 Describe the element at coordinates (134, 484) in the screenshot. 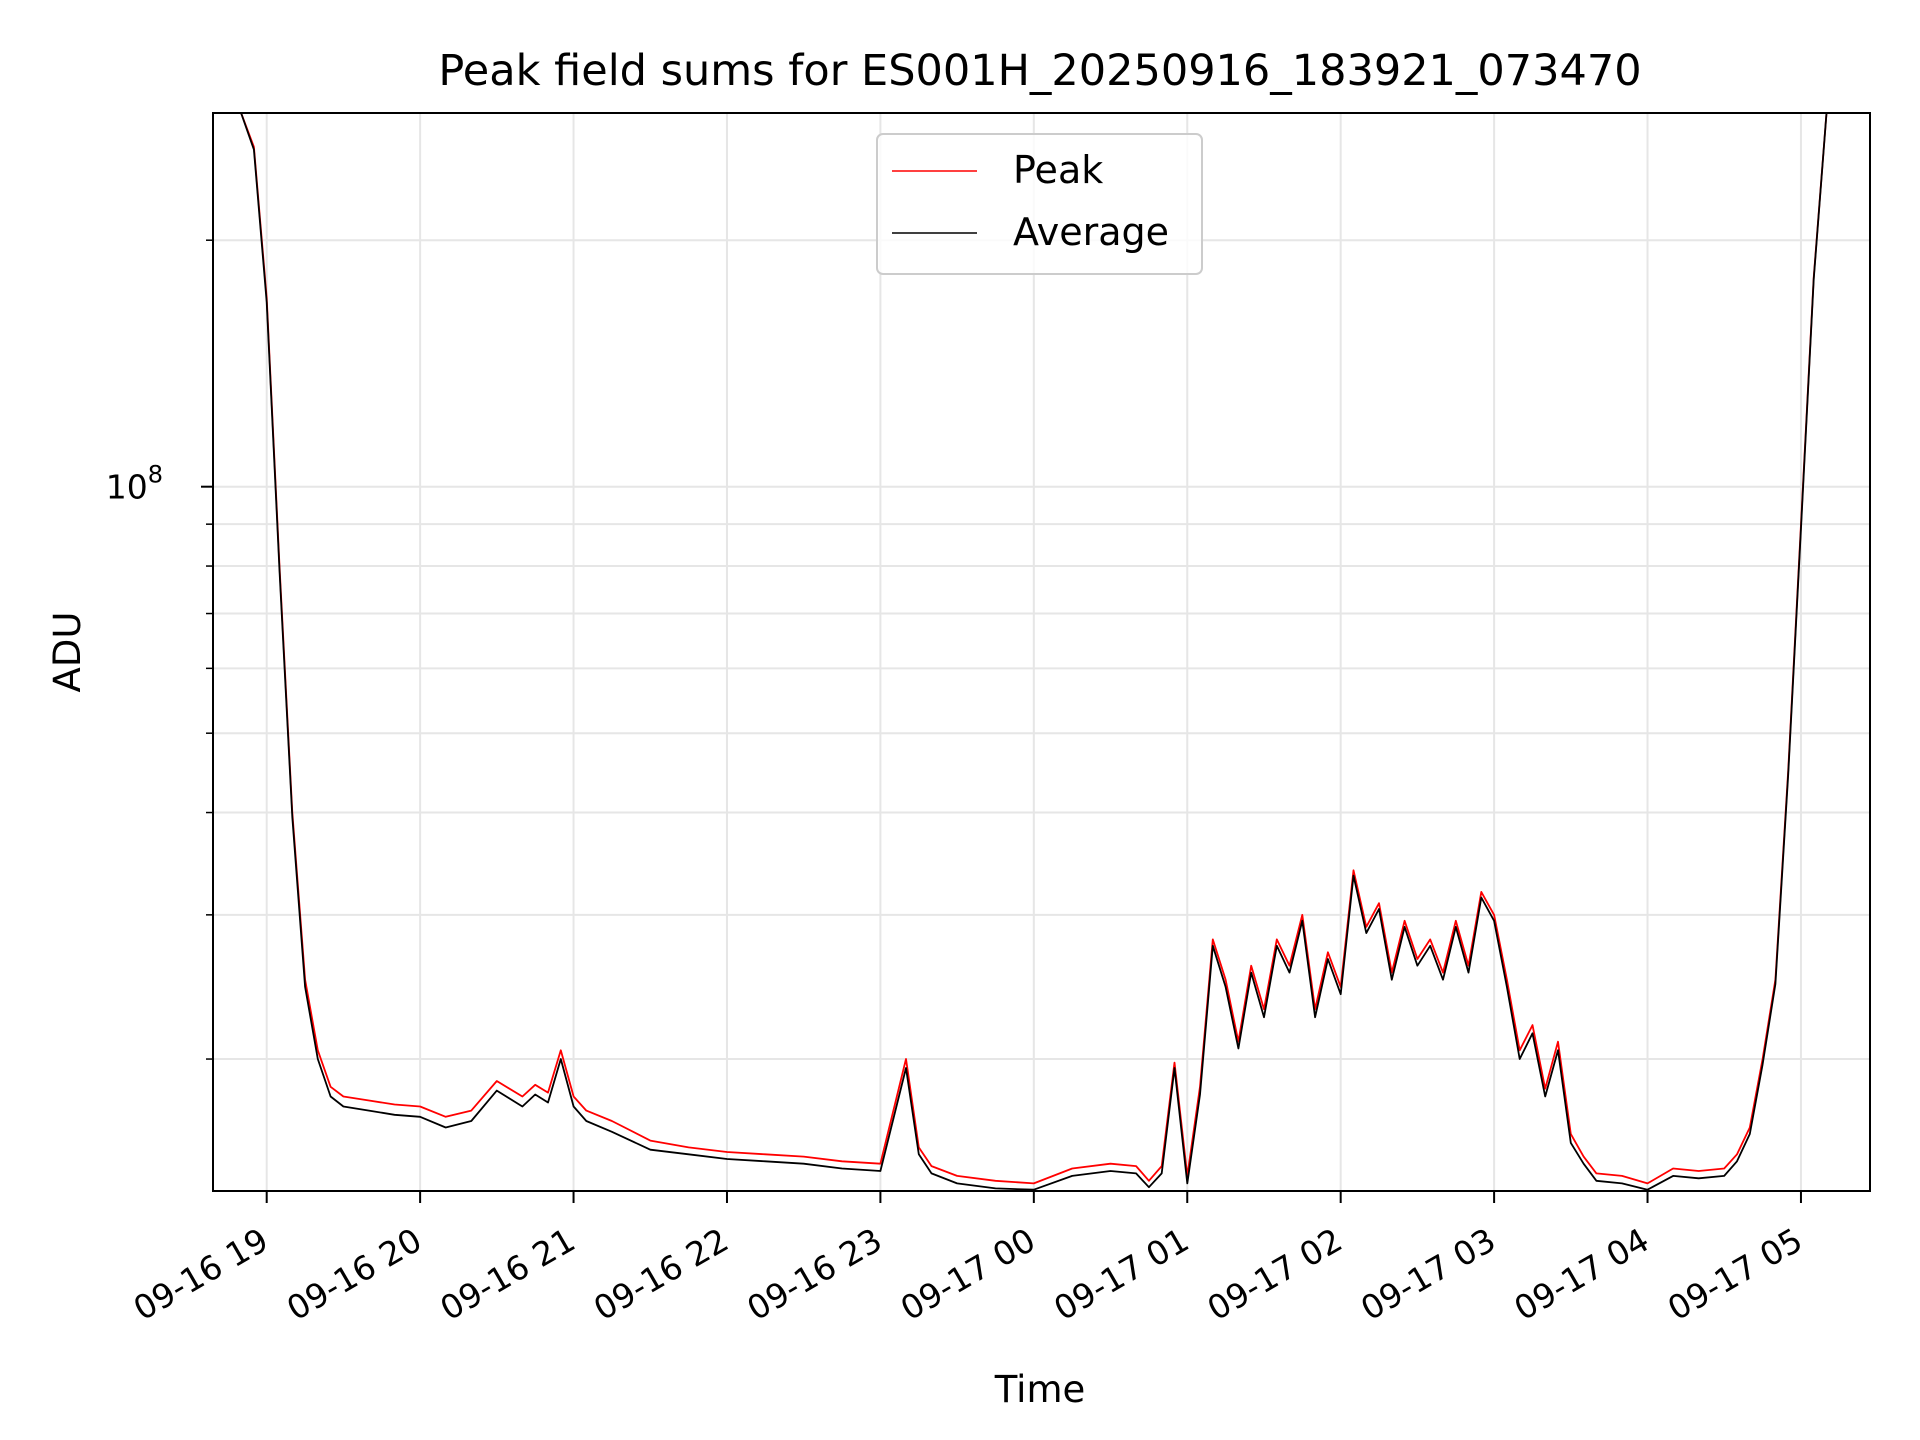

I see `y-tick-label: 108` at that location.